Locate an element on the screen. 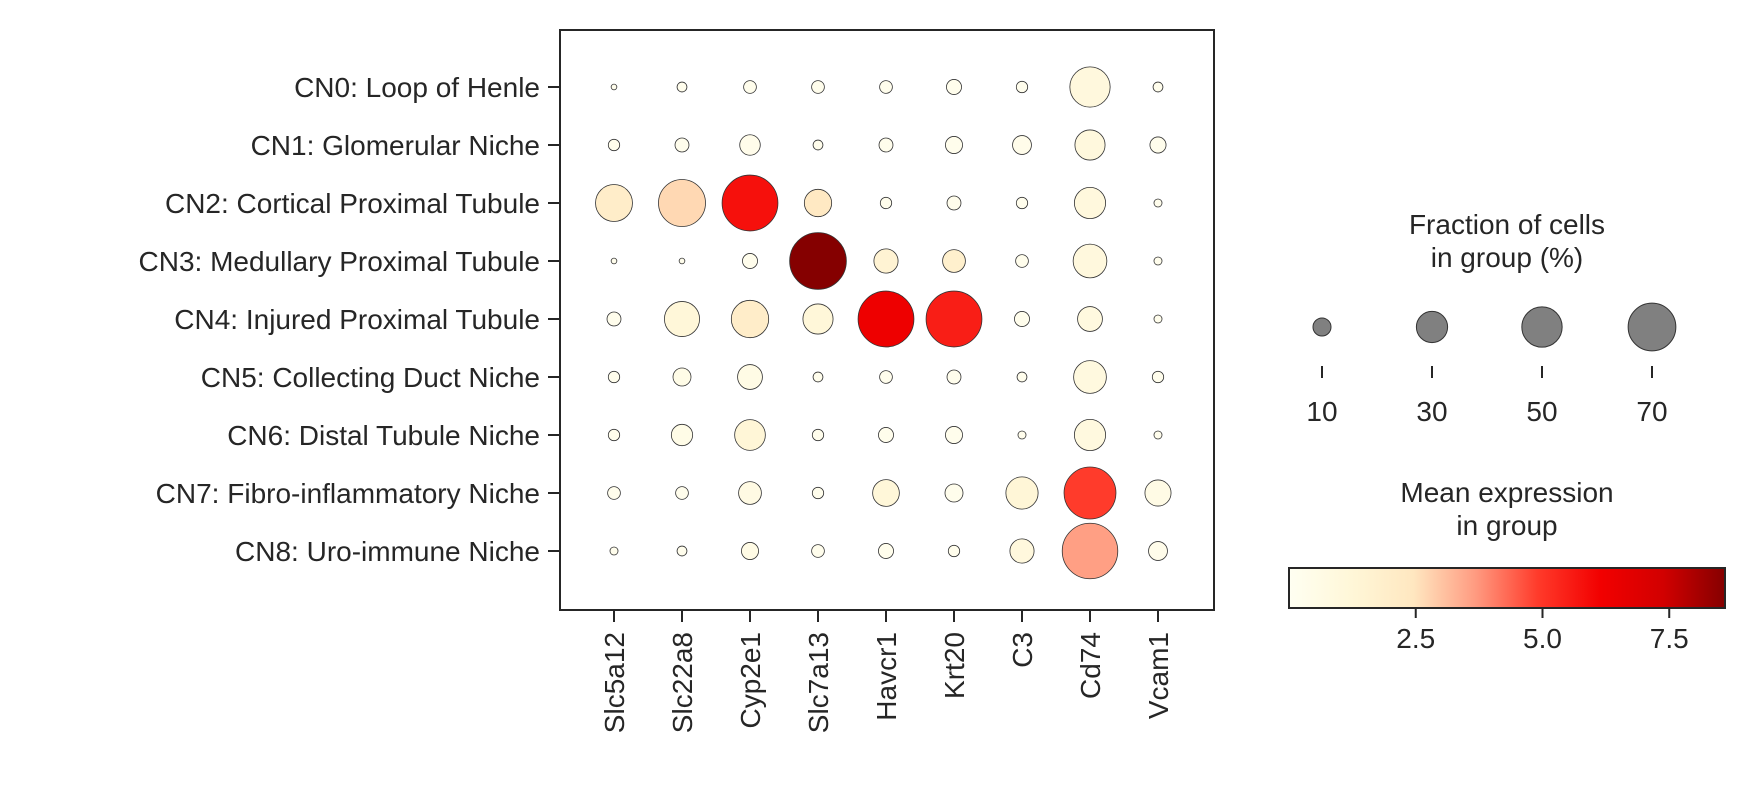 The height and width of the screenshot is (792, 1750). column-label: Cyp2e1 is located at coordinates (750, 680).